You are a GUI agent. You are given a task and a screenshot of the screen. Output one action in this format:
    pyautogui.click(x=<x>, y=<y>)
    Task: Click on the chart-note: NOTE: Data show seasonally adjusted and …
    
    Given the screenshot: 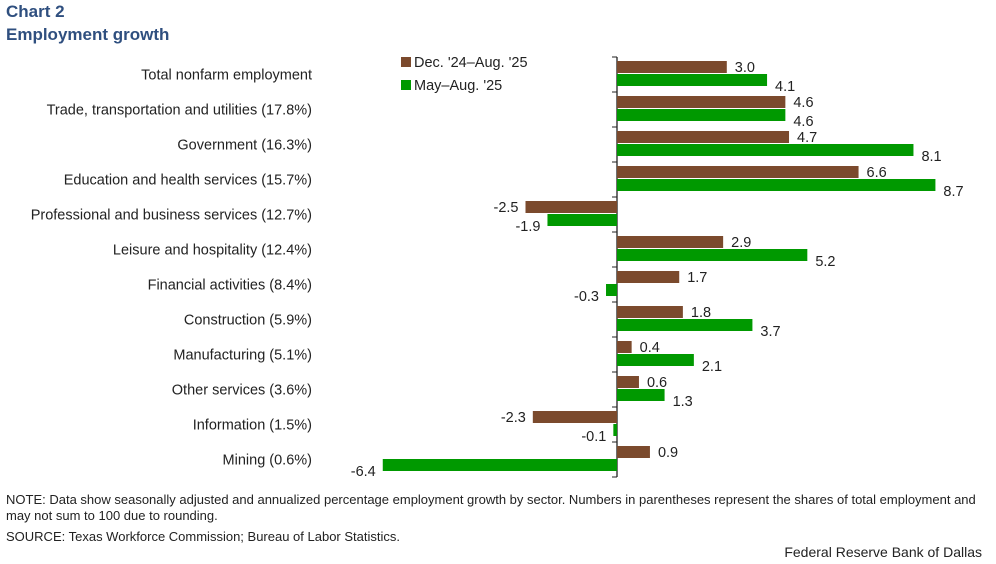 What is the action you would take?
    pyautogui.click(x=491, y=507)
    